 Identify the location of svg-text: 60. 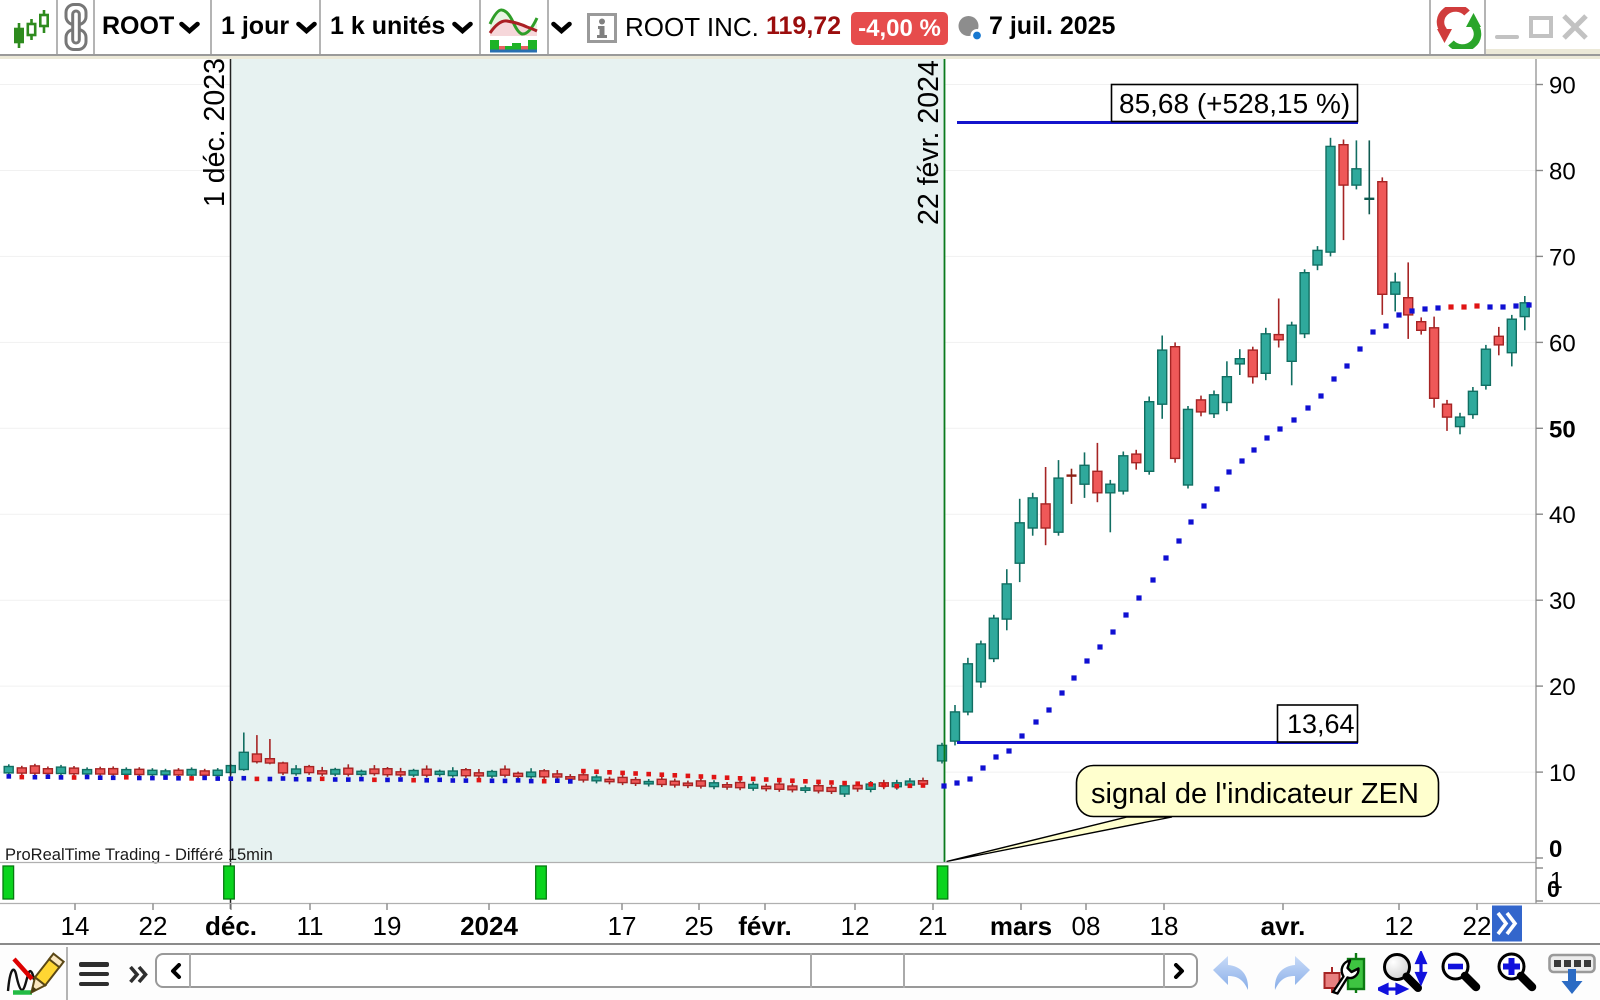
(1562, 343).